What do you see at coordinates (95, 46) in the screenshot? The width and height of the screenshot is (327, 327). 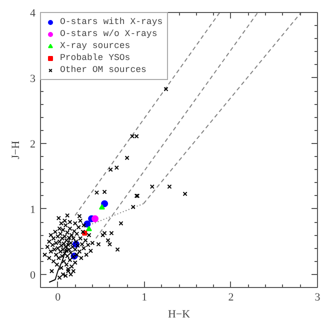 I see `legend-label: X-ray sources` at bounding box center [95, 46].